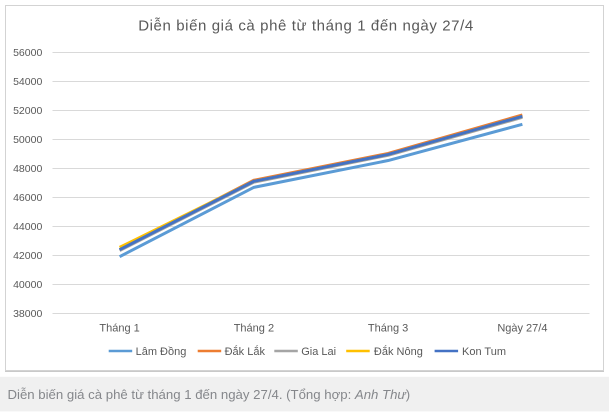  What do you see at coordinates (27, 140) in the screenshot?
I see `svg-text: 50000` at bounding box center [27, 140].